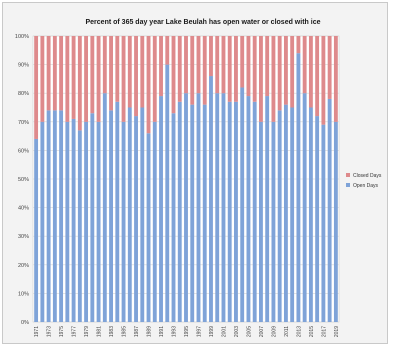  What do you see at coordinates (287, 331) in the screenshot?
I see `x-tick-label: 2011` at bounding box center [287, 331].